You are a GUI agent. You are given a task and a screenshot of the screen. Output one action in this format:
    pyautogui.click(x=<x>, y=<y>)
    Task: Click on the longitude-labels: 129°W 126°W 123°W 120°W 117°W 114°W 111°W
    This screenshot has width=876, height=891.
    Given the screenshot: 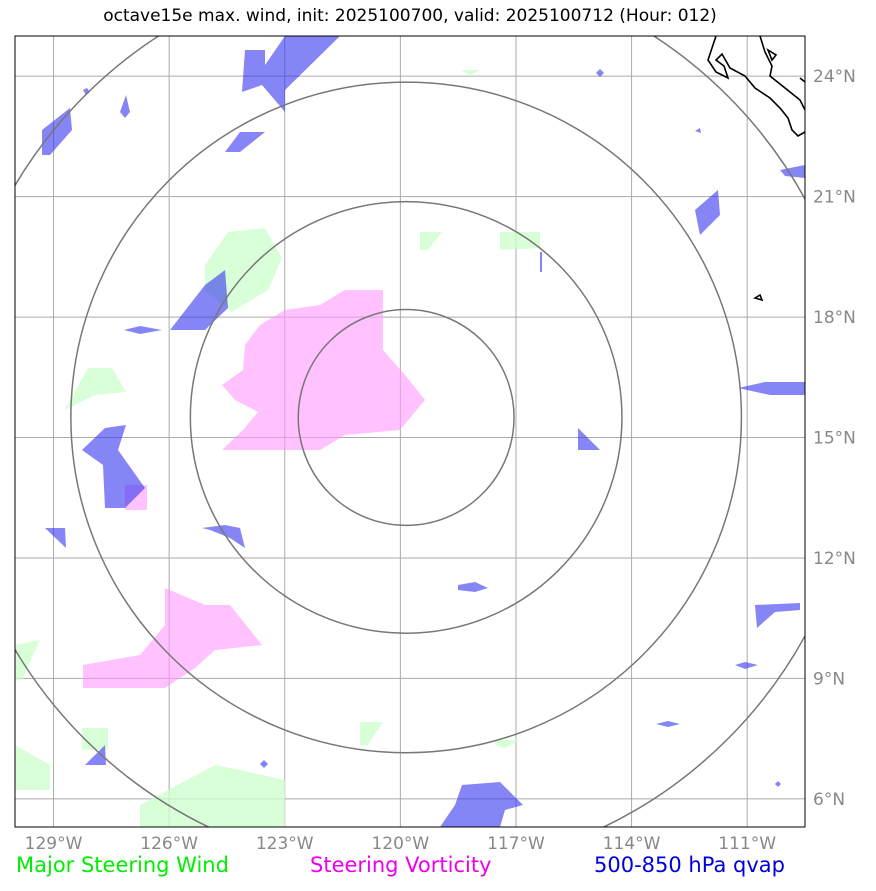 What is the action you would take?
    pyautogui.click(x=401, y=844)
    